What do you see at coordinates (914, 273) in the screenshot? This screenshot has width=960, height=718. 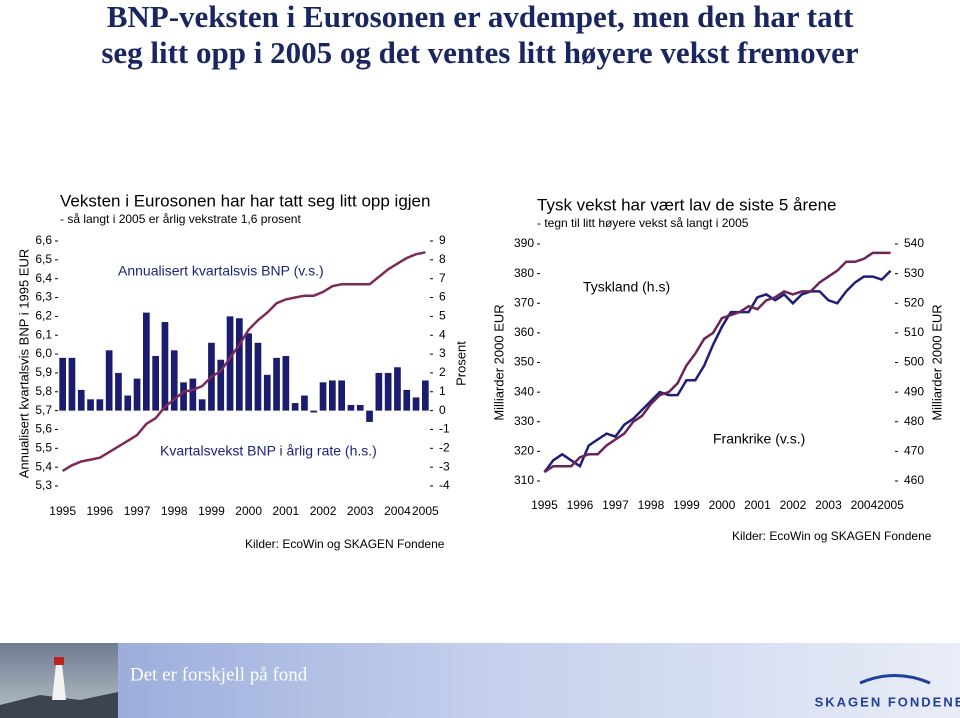 I see `y2-tick-label: 530` at bounding box center [914, 273].